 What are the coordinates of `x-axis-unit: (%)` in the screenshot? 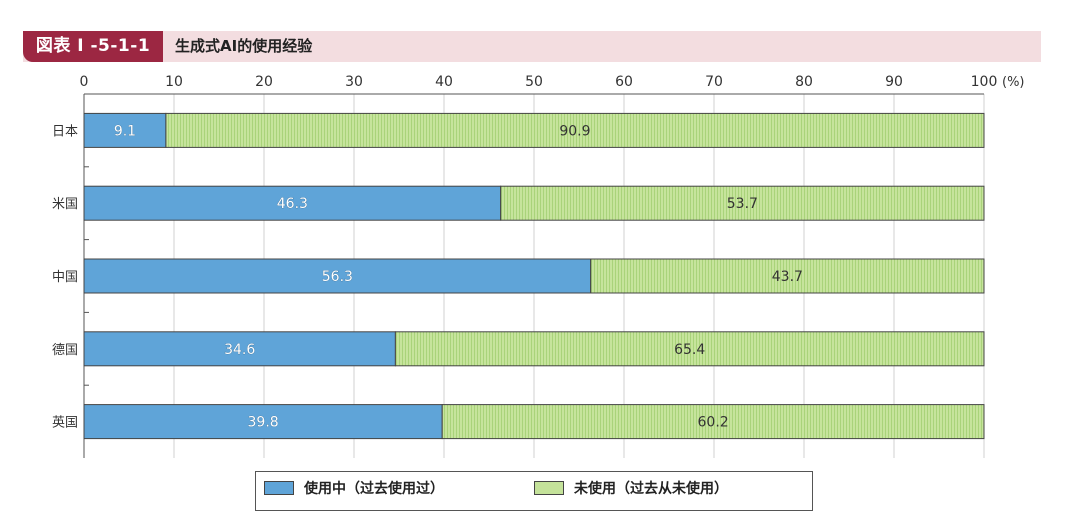 It's located at (1013, 82).